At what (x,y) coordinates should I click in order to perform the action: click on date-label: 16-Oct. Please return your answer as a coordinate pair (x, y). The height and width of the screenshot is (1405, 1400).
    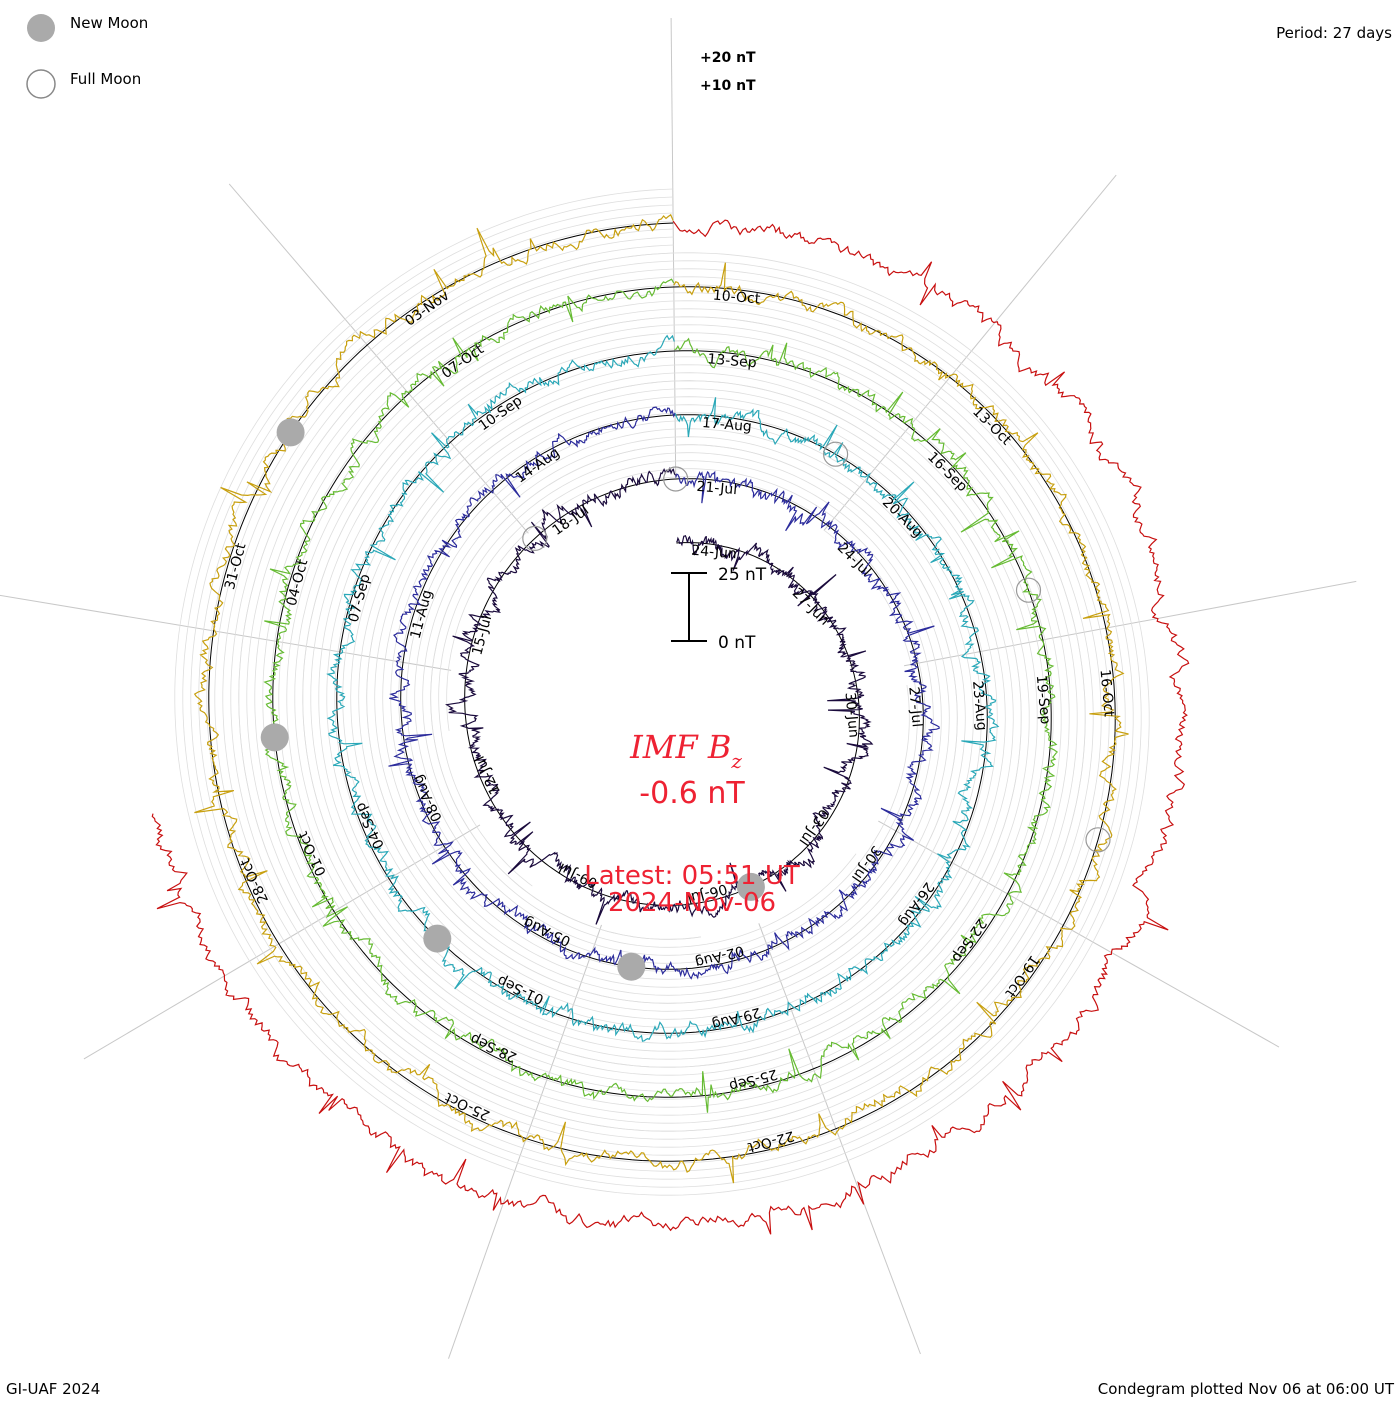
    Looking at the image, I should click on (1107, 693).